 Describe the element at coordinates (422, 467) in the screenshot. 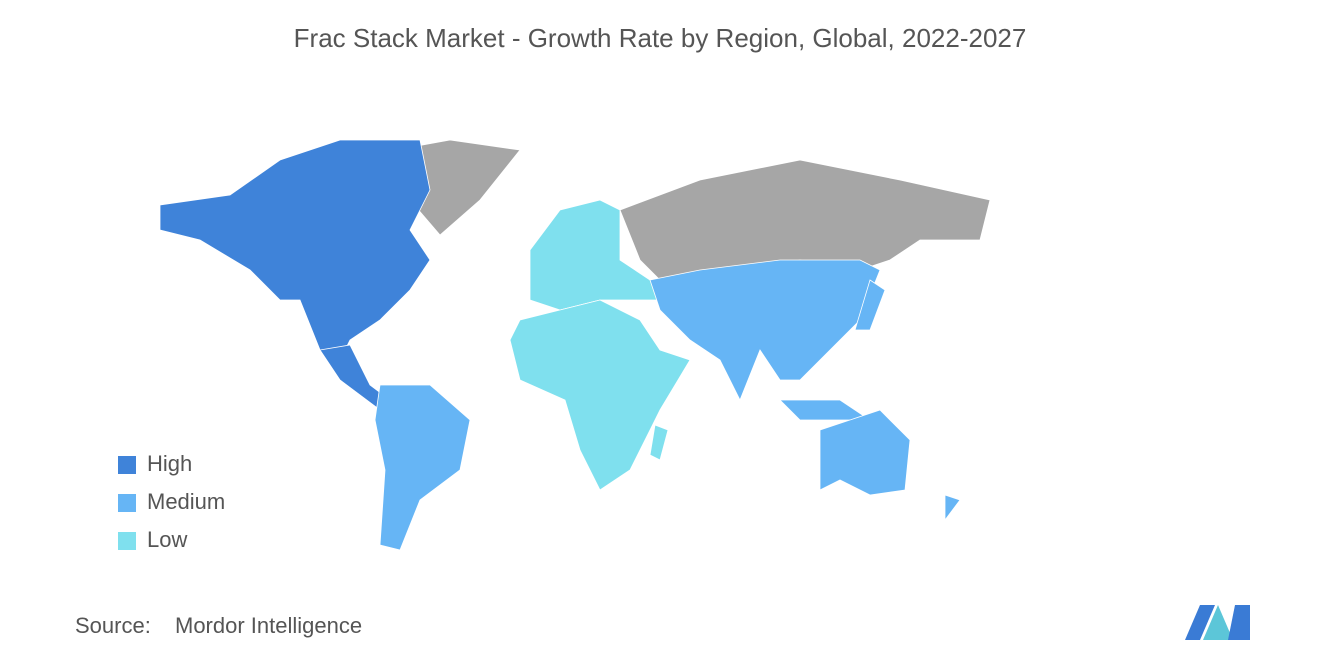

I see `south-america` at that location.